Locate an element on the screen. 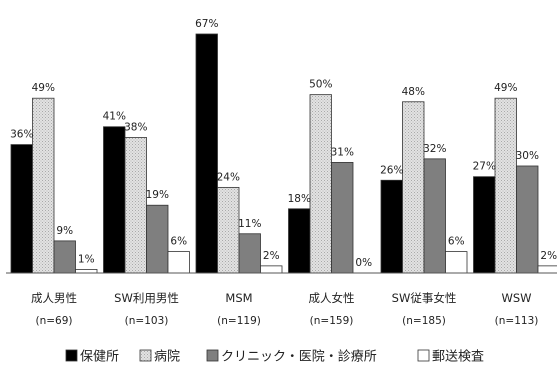 The width and height of the screenshot is (557, 375). category-label-2: SW利用男性 is located at coordinates (146, 298).